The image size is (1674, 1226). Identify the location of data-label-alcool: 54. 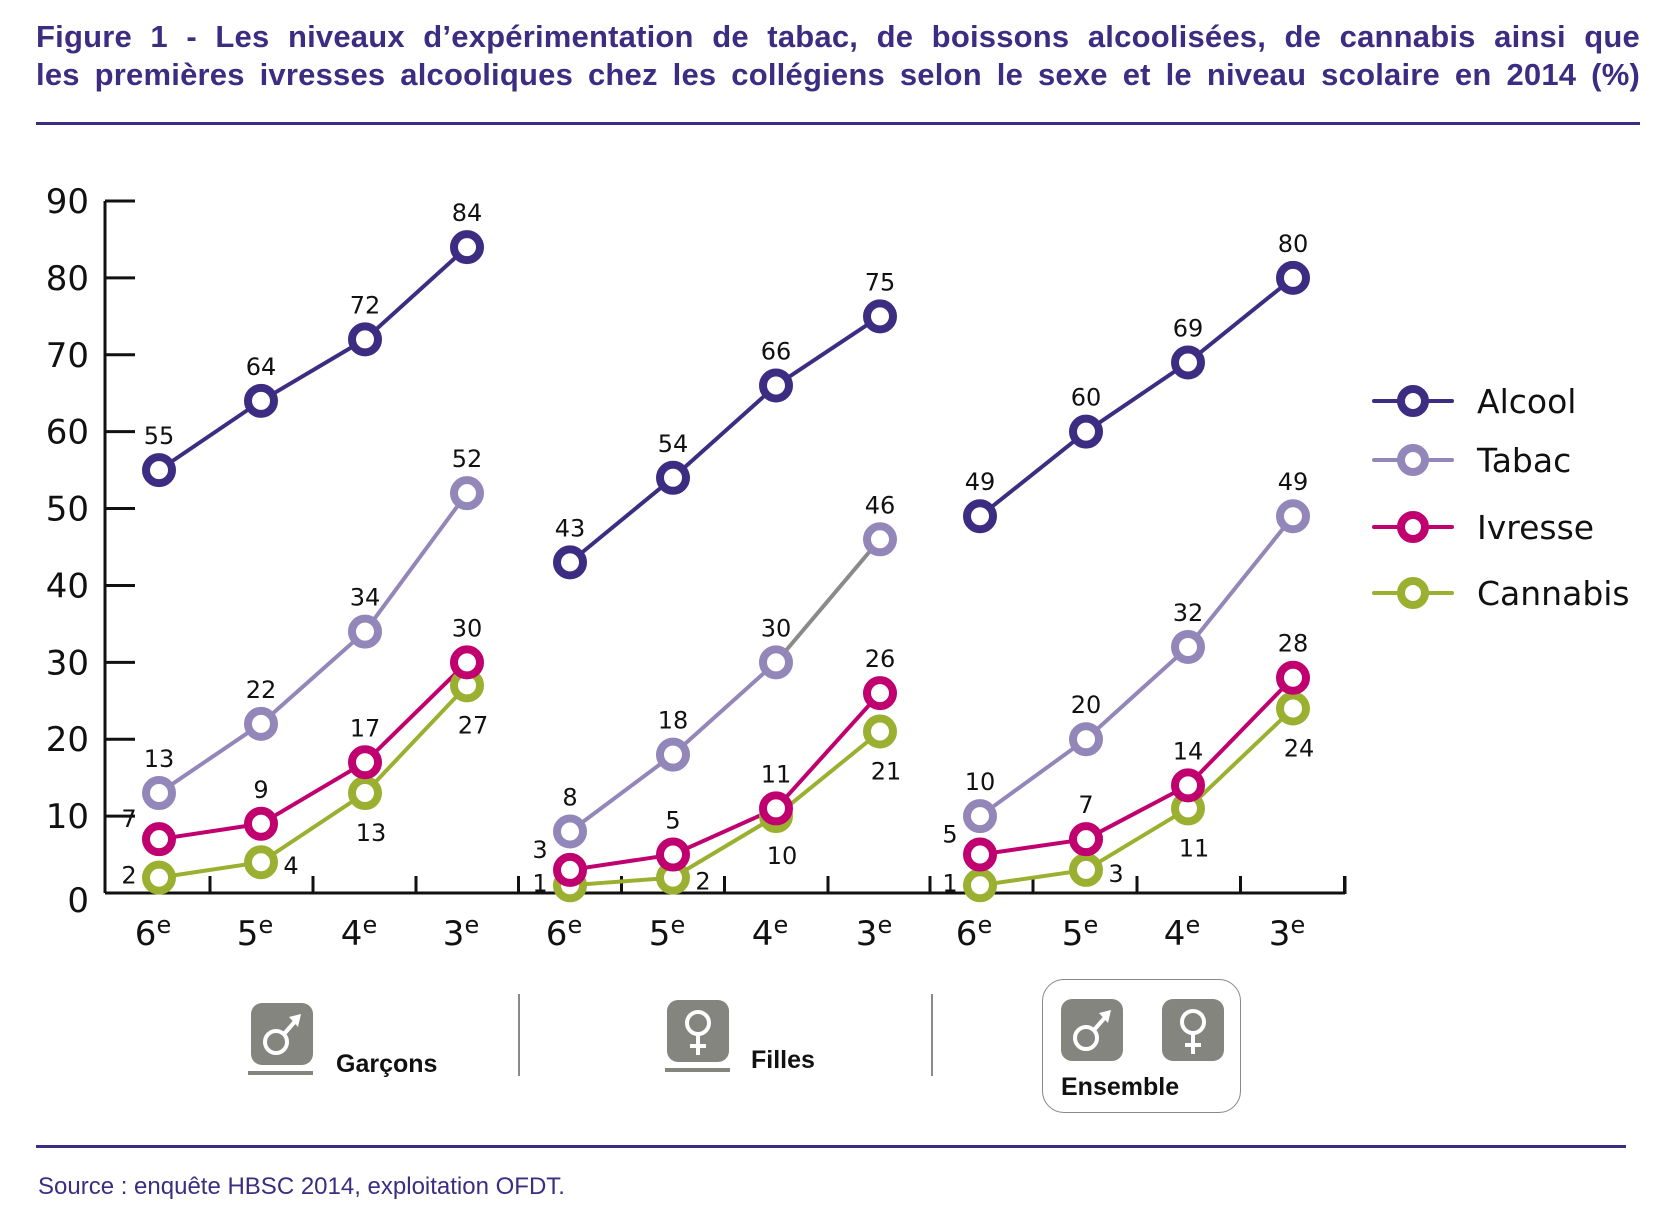
(673, 444).